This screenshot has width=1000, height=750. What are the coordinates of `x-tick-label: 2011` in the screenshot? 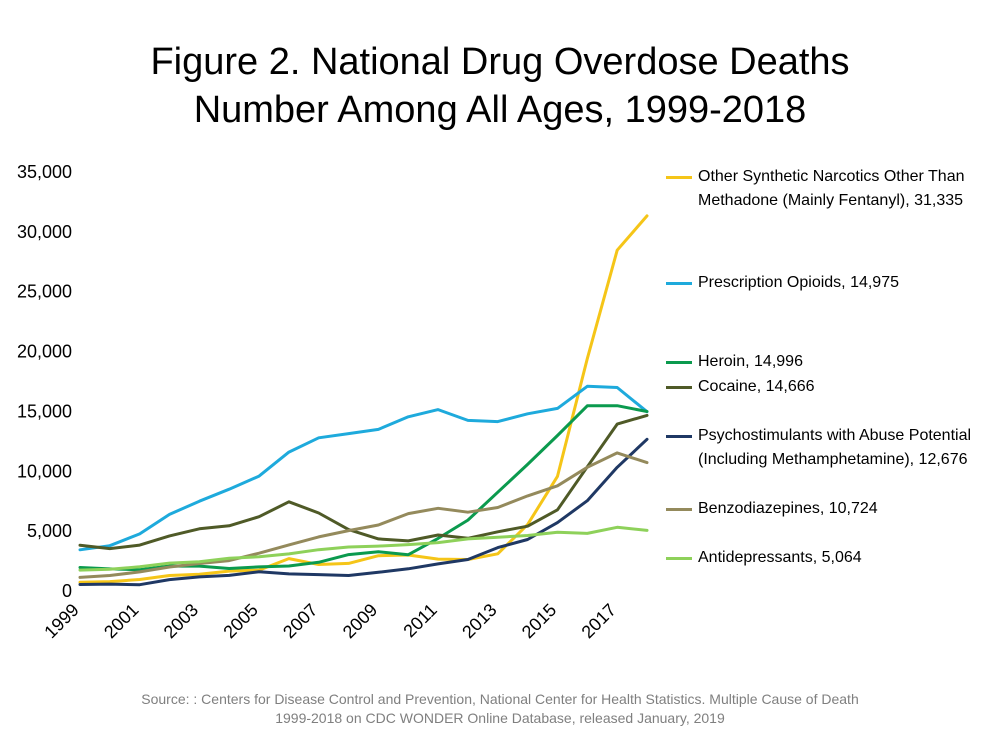 It's located at (420, 621).